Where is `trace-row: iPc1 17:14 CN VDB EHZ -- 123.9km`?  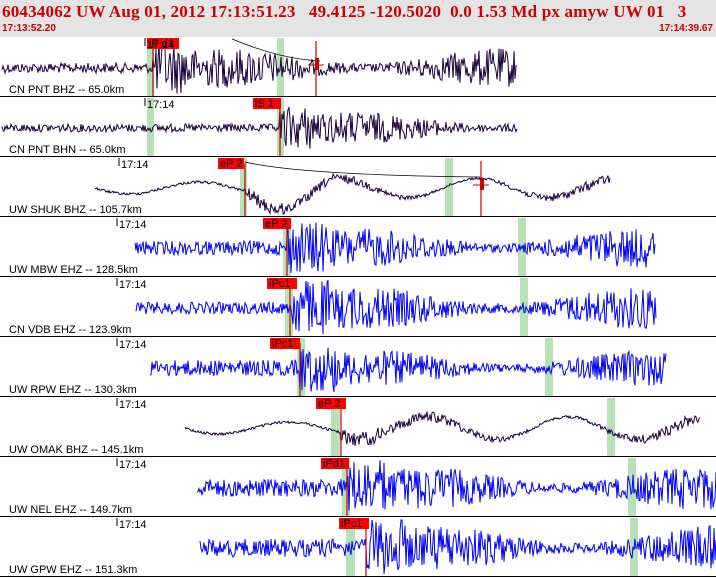
trace-row: iPc1 17:14 CN VDB EHZ -- 123.9km is located at coordinates (358, 307).